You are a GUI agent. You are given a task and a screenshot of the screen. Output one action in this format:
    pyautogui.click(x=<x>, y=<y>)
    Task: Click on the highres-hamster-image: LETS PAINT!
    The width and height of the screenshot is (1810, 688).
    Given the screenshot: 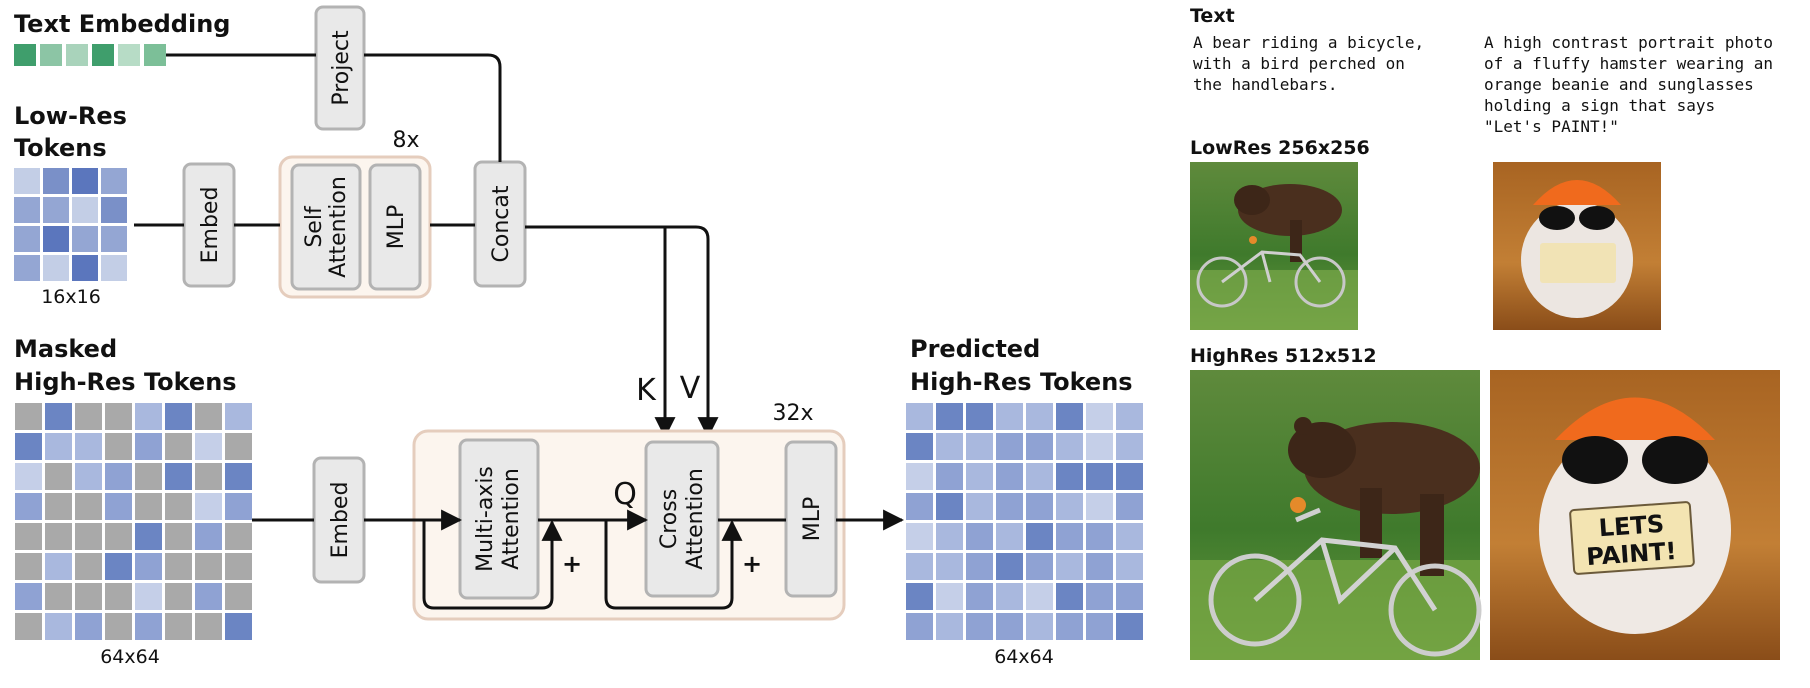 What is the action you would take?
    pyautogui.click(x=1635, y=515)
    